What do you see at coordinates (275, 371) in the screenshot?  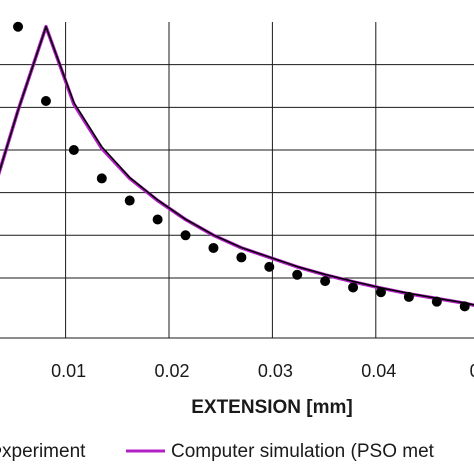 I see `x-tick-label: 0.03` at bounding box center [275, 371].